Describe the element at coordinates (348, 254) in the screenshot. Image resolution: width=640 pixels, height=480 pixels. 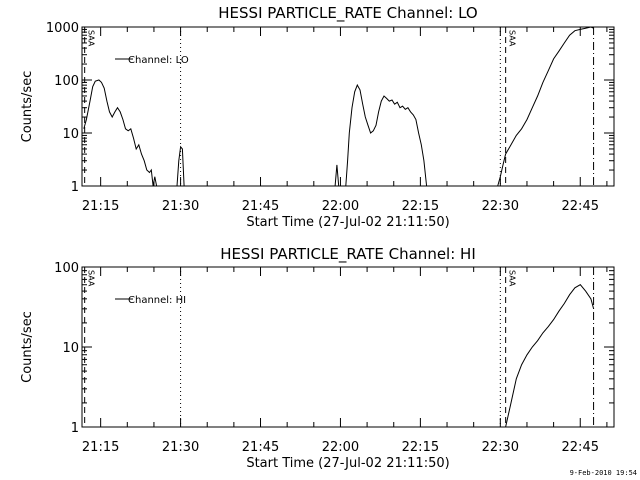
I see `chart-title: HESSI PARTICLE_RATE Channel: HI` at that location.